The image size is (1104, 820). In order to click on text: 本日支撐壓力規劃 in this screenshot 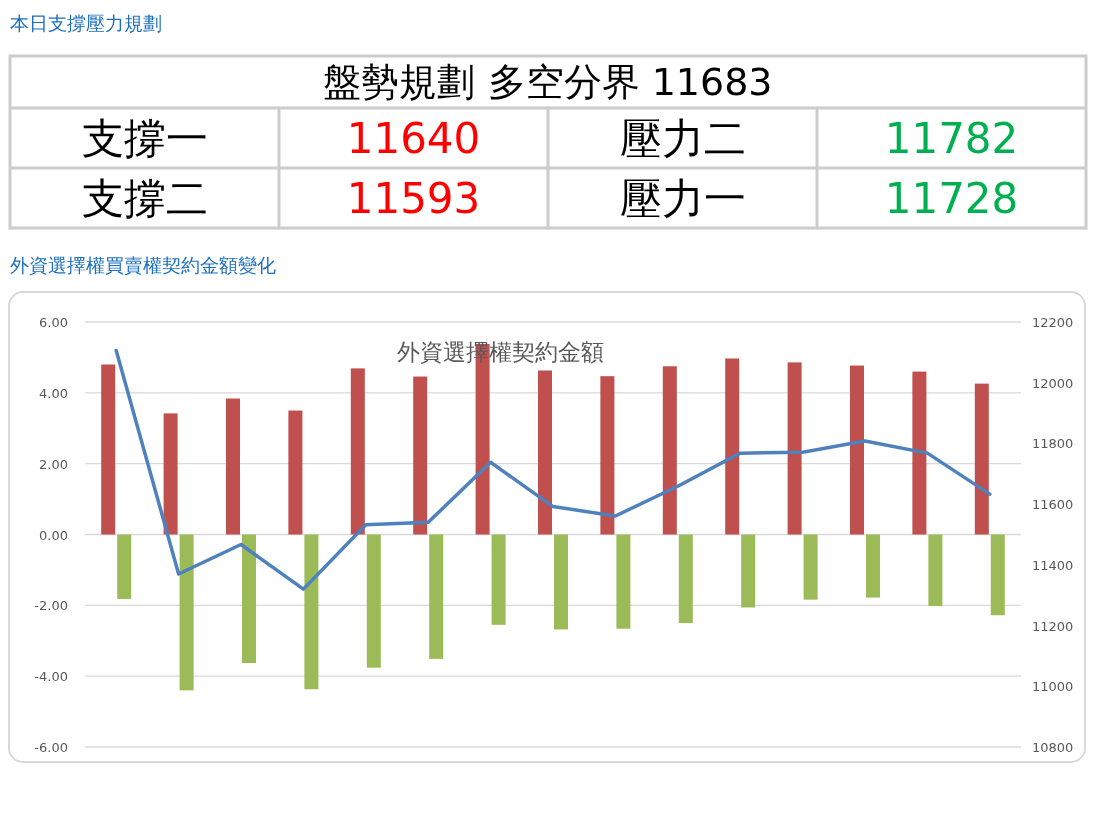, I will do `click(86, 23)`.